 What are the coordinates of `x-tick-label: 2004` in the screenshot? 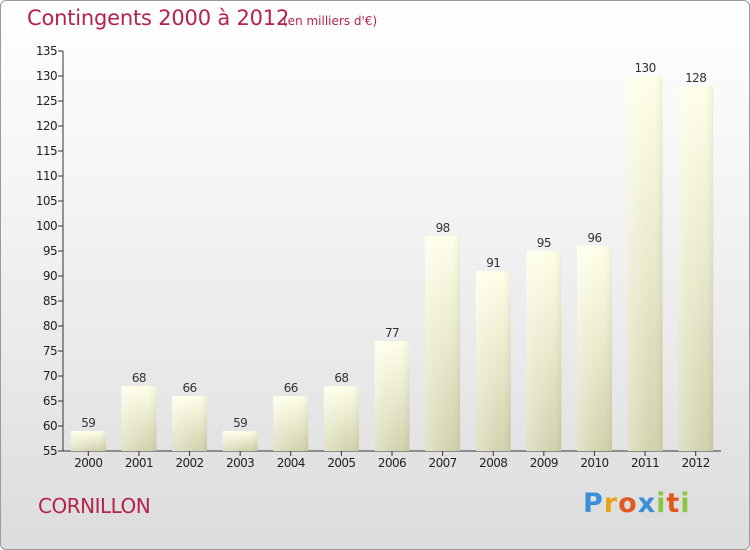 It's located at (291, 463).